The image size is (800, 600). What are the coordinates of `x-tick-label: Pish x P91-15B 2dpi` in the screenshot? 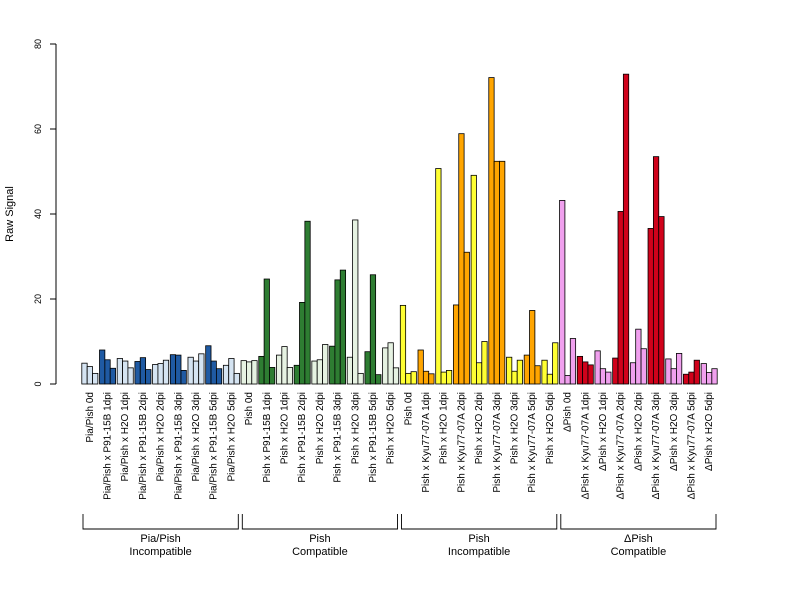 It's located at (302, 437).